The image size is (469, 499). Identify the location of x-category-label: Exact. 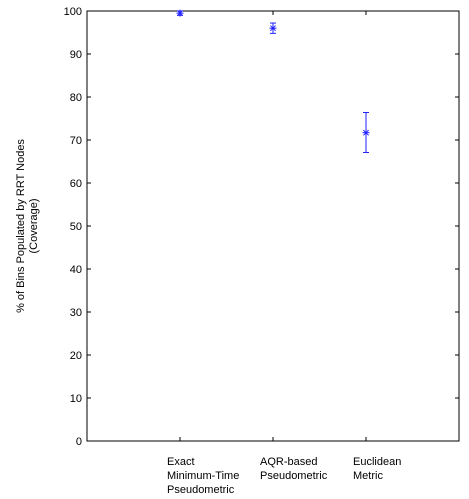
(181, 462).